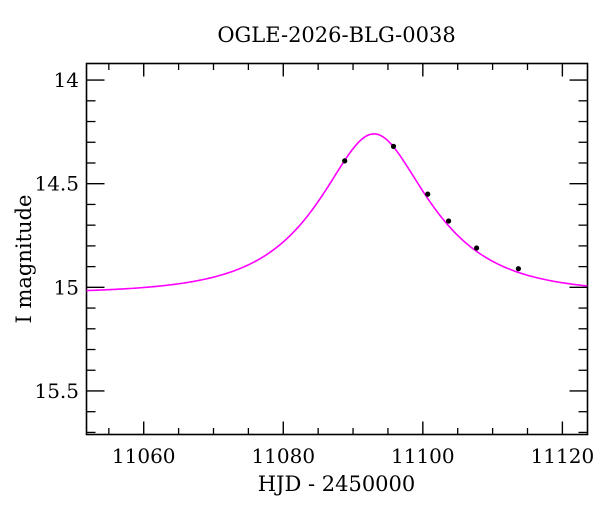 Image resolution: width=600 pixels, height=512 pixels. I want to click on x-tick-label: 11060, so click(144, 456).